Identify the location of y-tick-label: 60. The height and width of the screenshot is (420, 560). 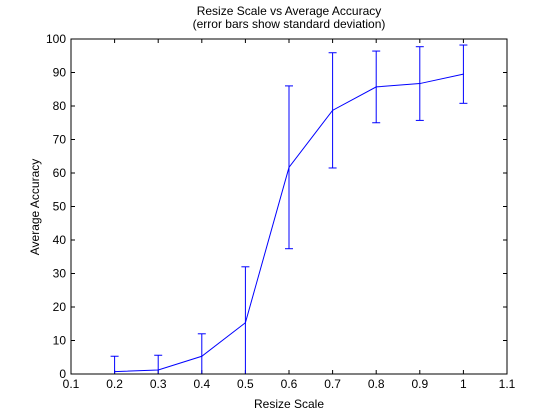
(60, 173).